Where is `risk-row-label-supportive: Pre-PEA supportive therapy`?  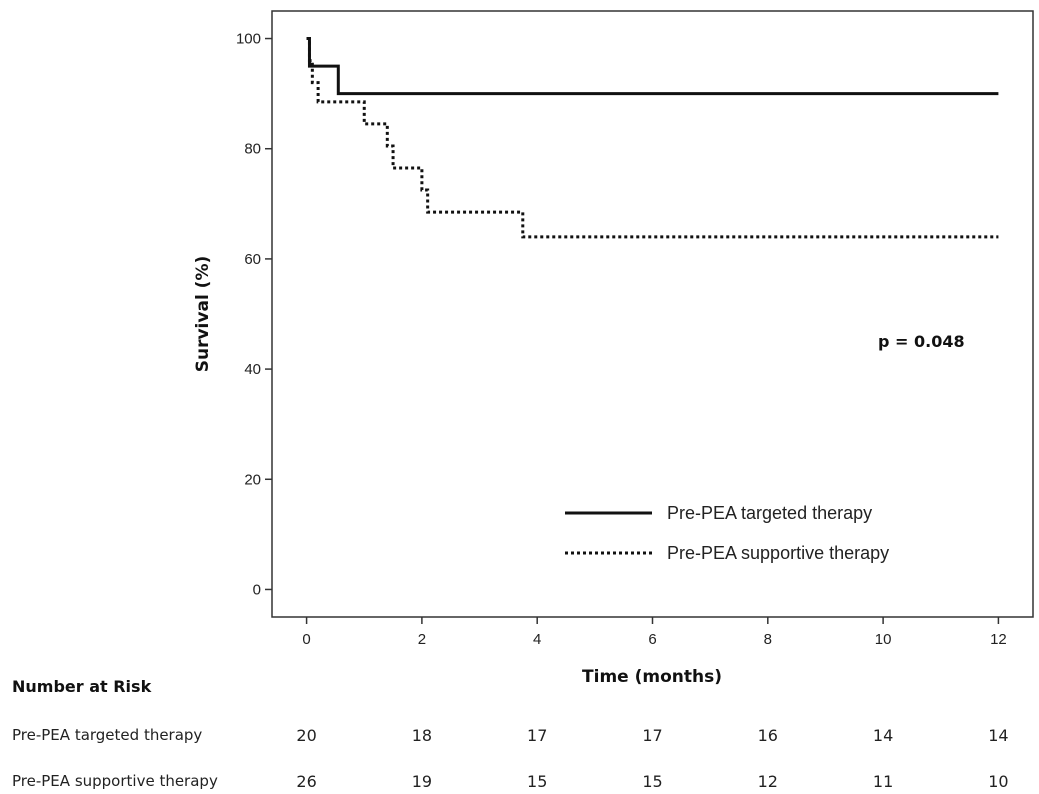
risk-row-label-supportive: Pre-PEA supportive therapy is located at coordinates (115, 781).